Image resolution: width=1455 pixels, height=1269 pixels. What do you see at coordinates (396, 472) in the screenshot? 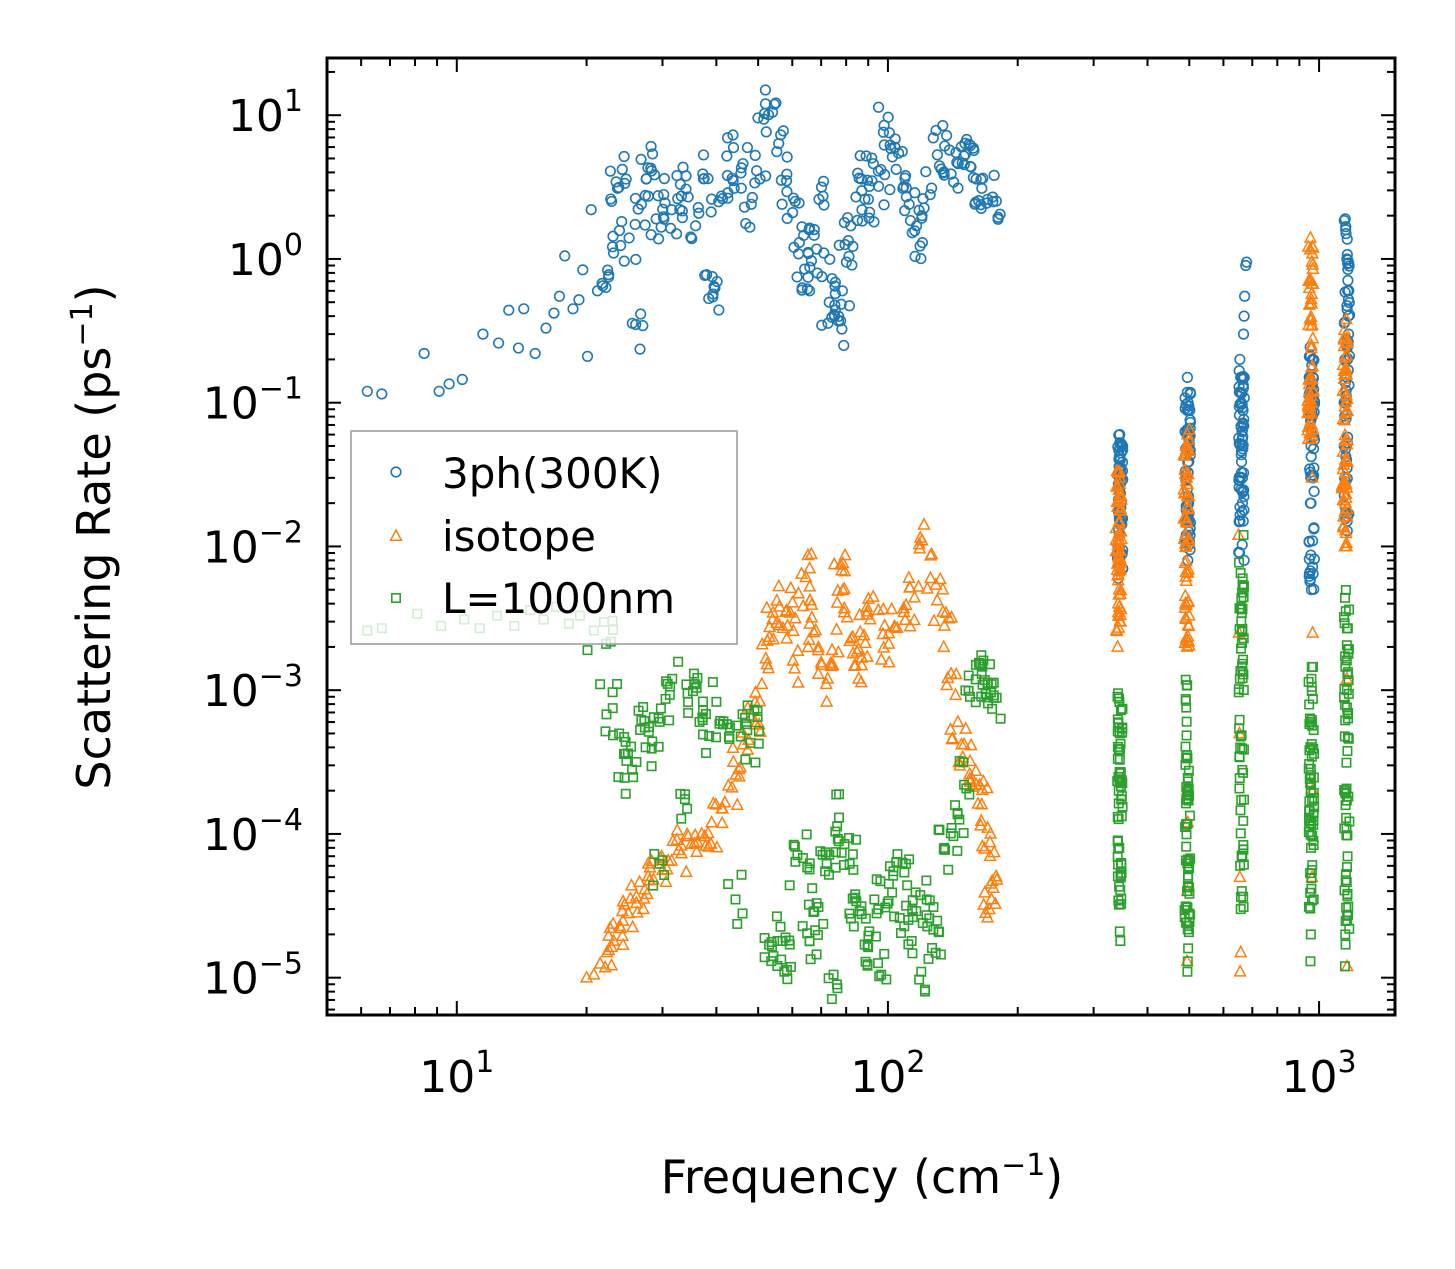
I see `legend-marker` at bounding box center [396, 472].